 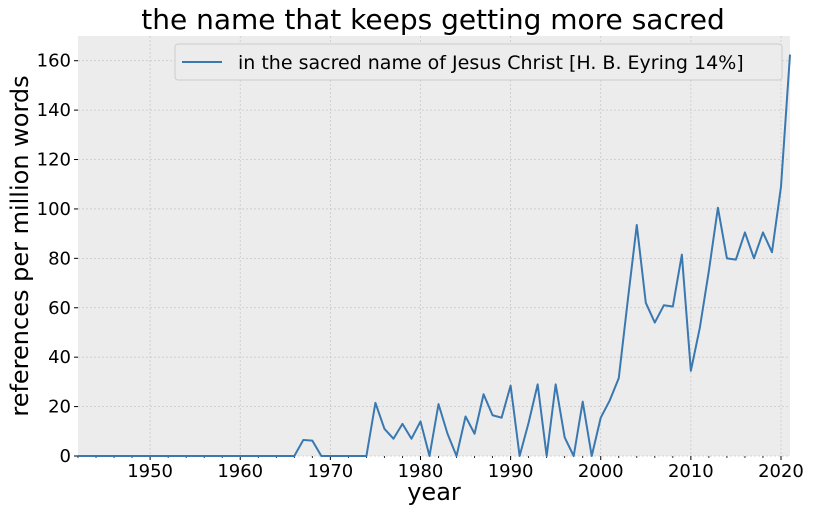 What do you see at coordinates (54, 110) in the screenshot?
I see `y-tick-label: 140` at bounding box center [54, 110].